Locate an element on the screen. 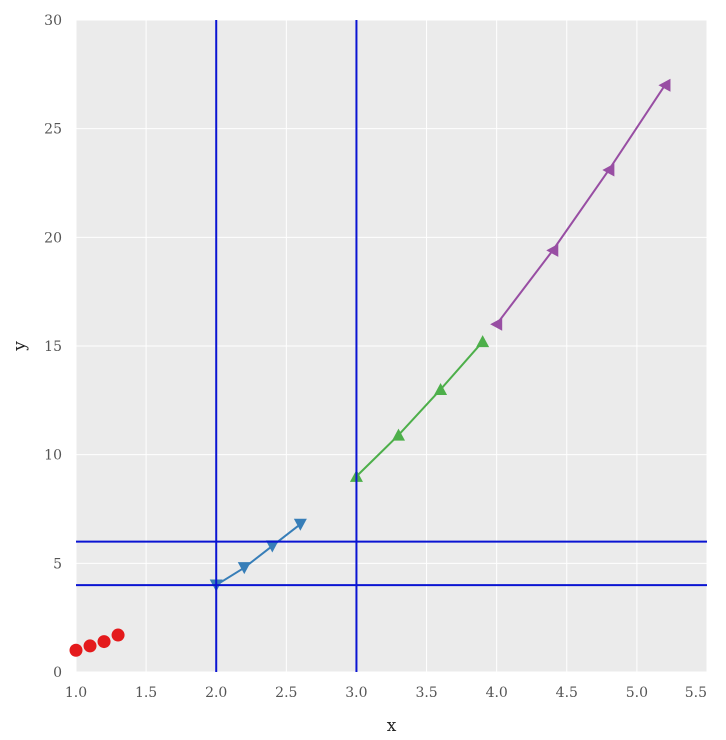 This screenshot has height=740, width=726. x-tick-label: 4.0 is located at coordinates (497, 693).